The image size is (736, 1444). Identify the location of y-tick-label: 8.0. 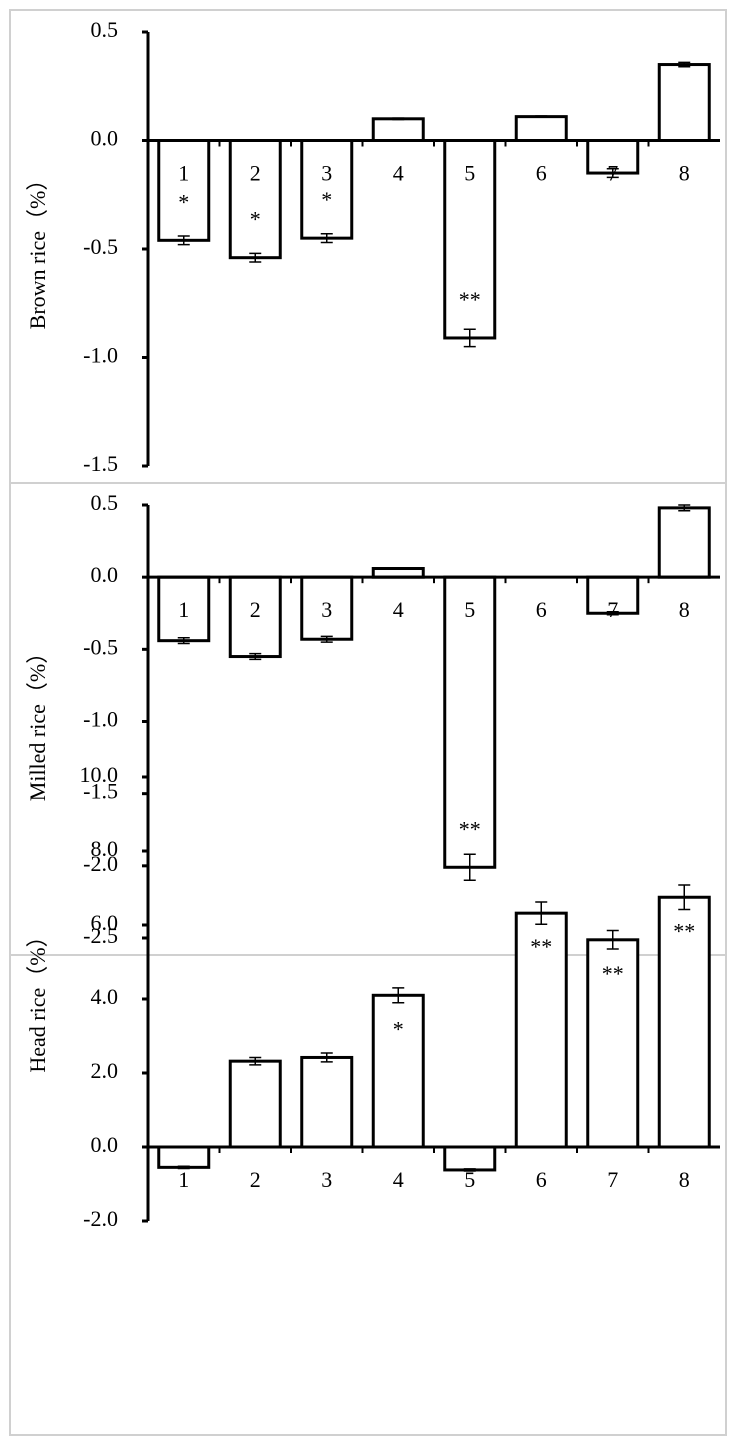
(105, 848).